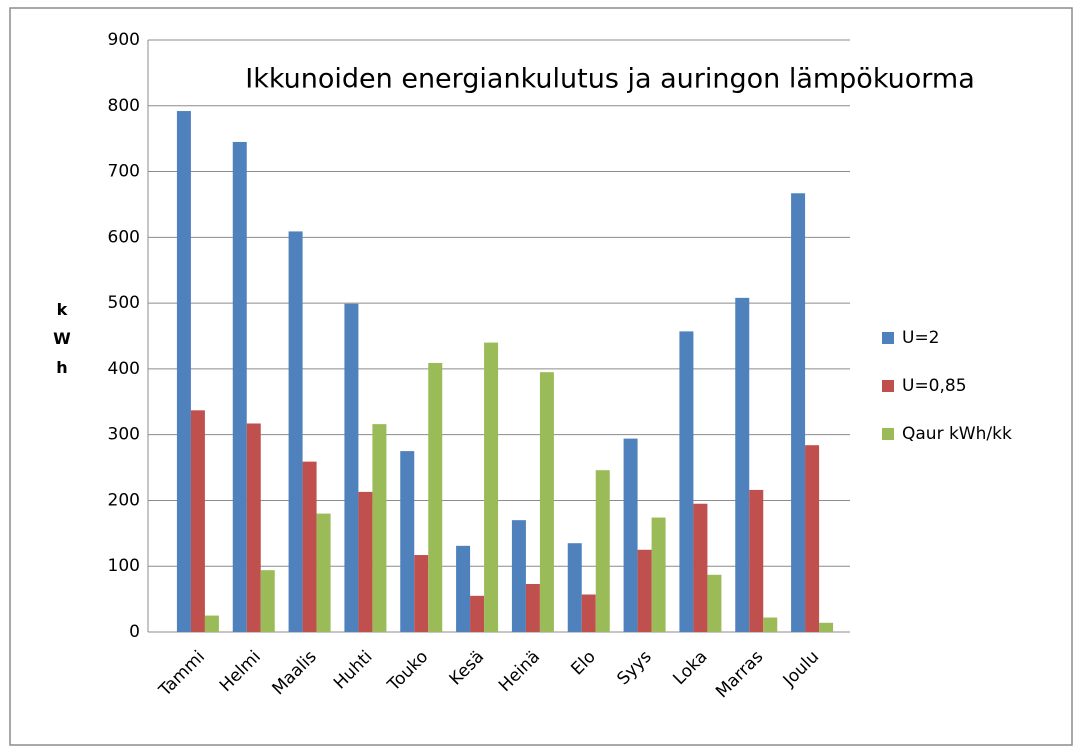  What do you see at coordinates (124, 435) in the screenshot?
I see `y-tick-label: 300` at bounding box center [124, 435].